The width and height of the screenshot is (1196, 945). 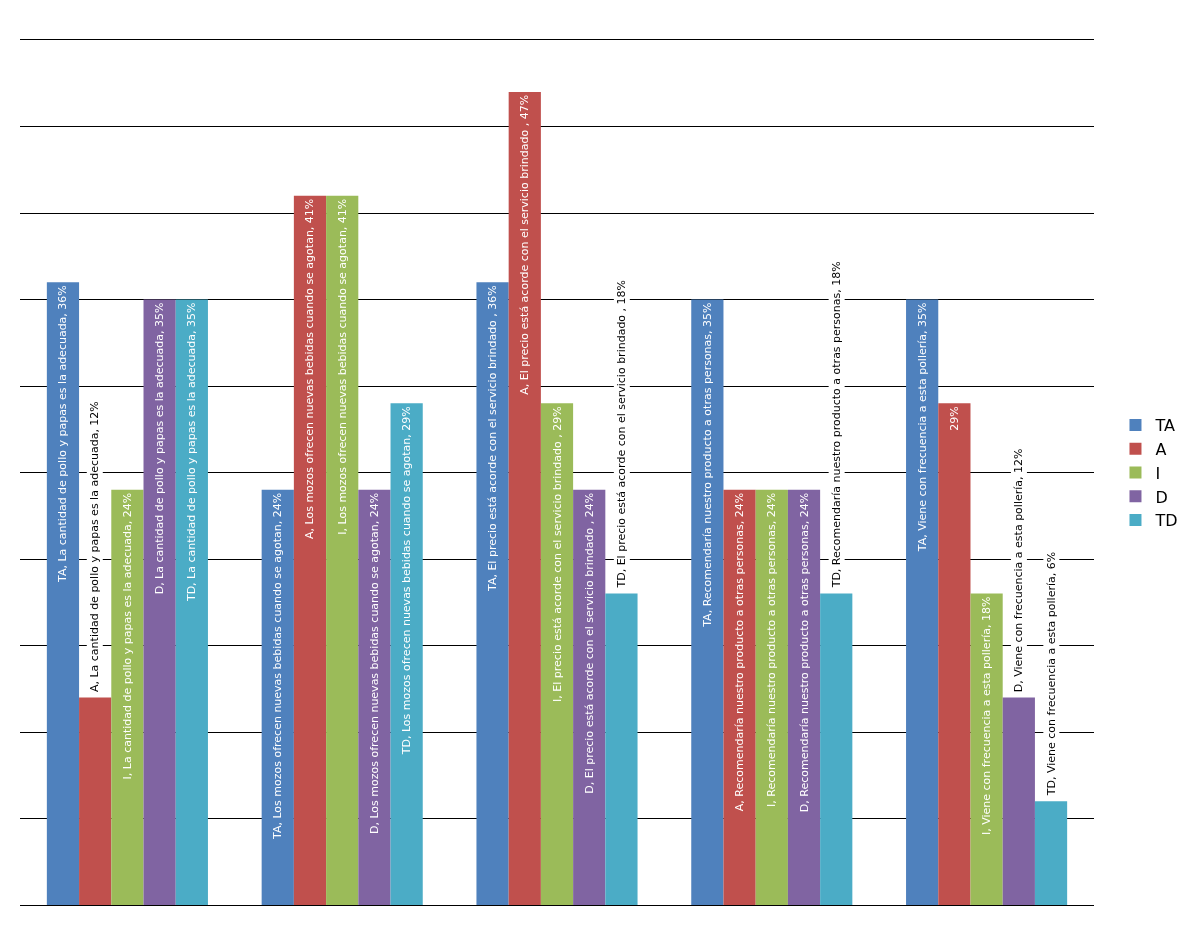 I want to click on data-label: A, Los mozos ofrecen nuevas bebidas cuando se agotan, 41%, so click(x=310, y=369).